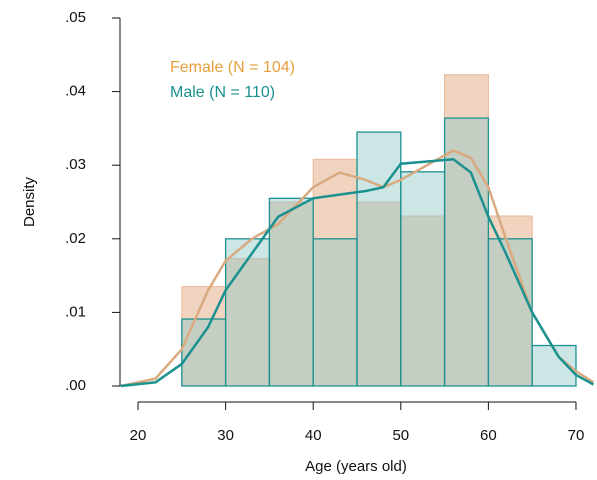 This screenshot has width=597, height=480. Describe the element at coordinates (75, 164) in the screenshot. I see `y-tick-label: .03` at that location.